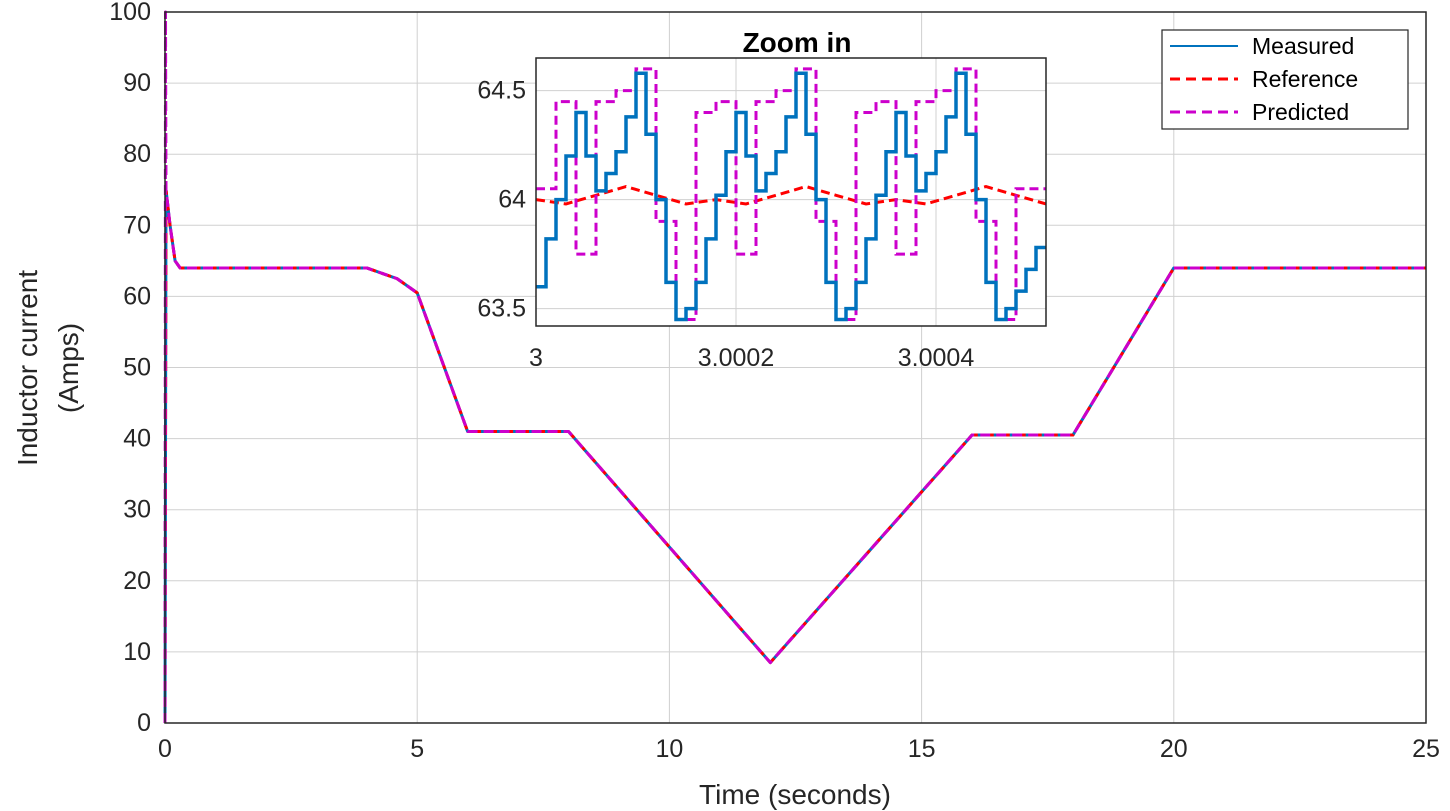 This screenshot has height=811, width=1450. Describe the element at coordinates (736, 358) in the screenshot. I see `inset-x-tick-label: 3.0002` at that location.